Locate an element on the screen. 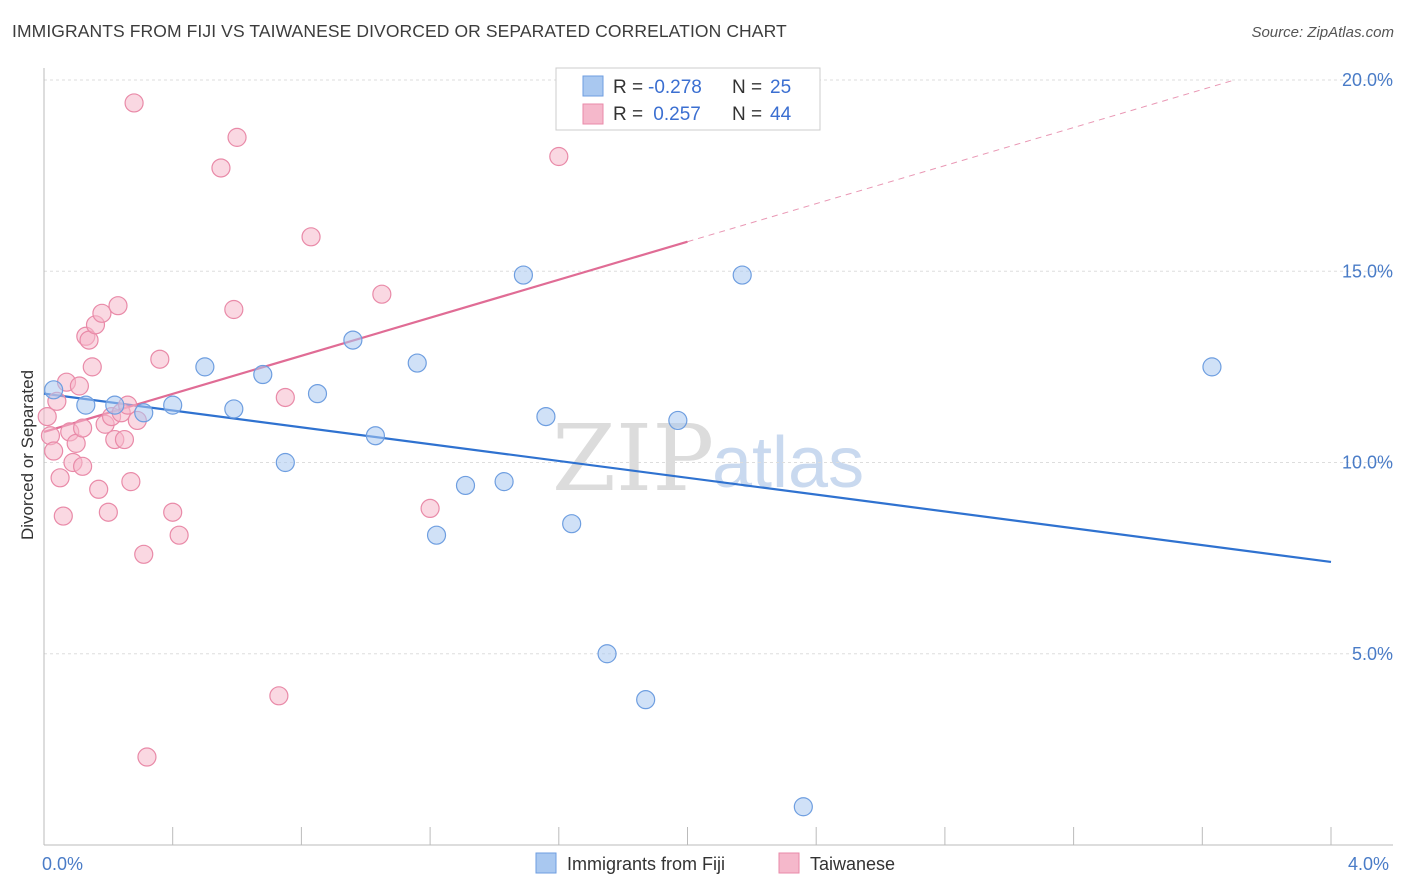 The height and width of the screenshot is (892, 1406). bottom-legend-label-taiwanese: Taiwanese is located at coordinates (852, 864).